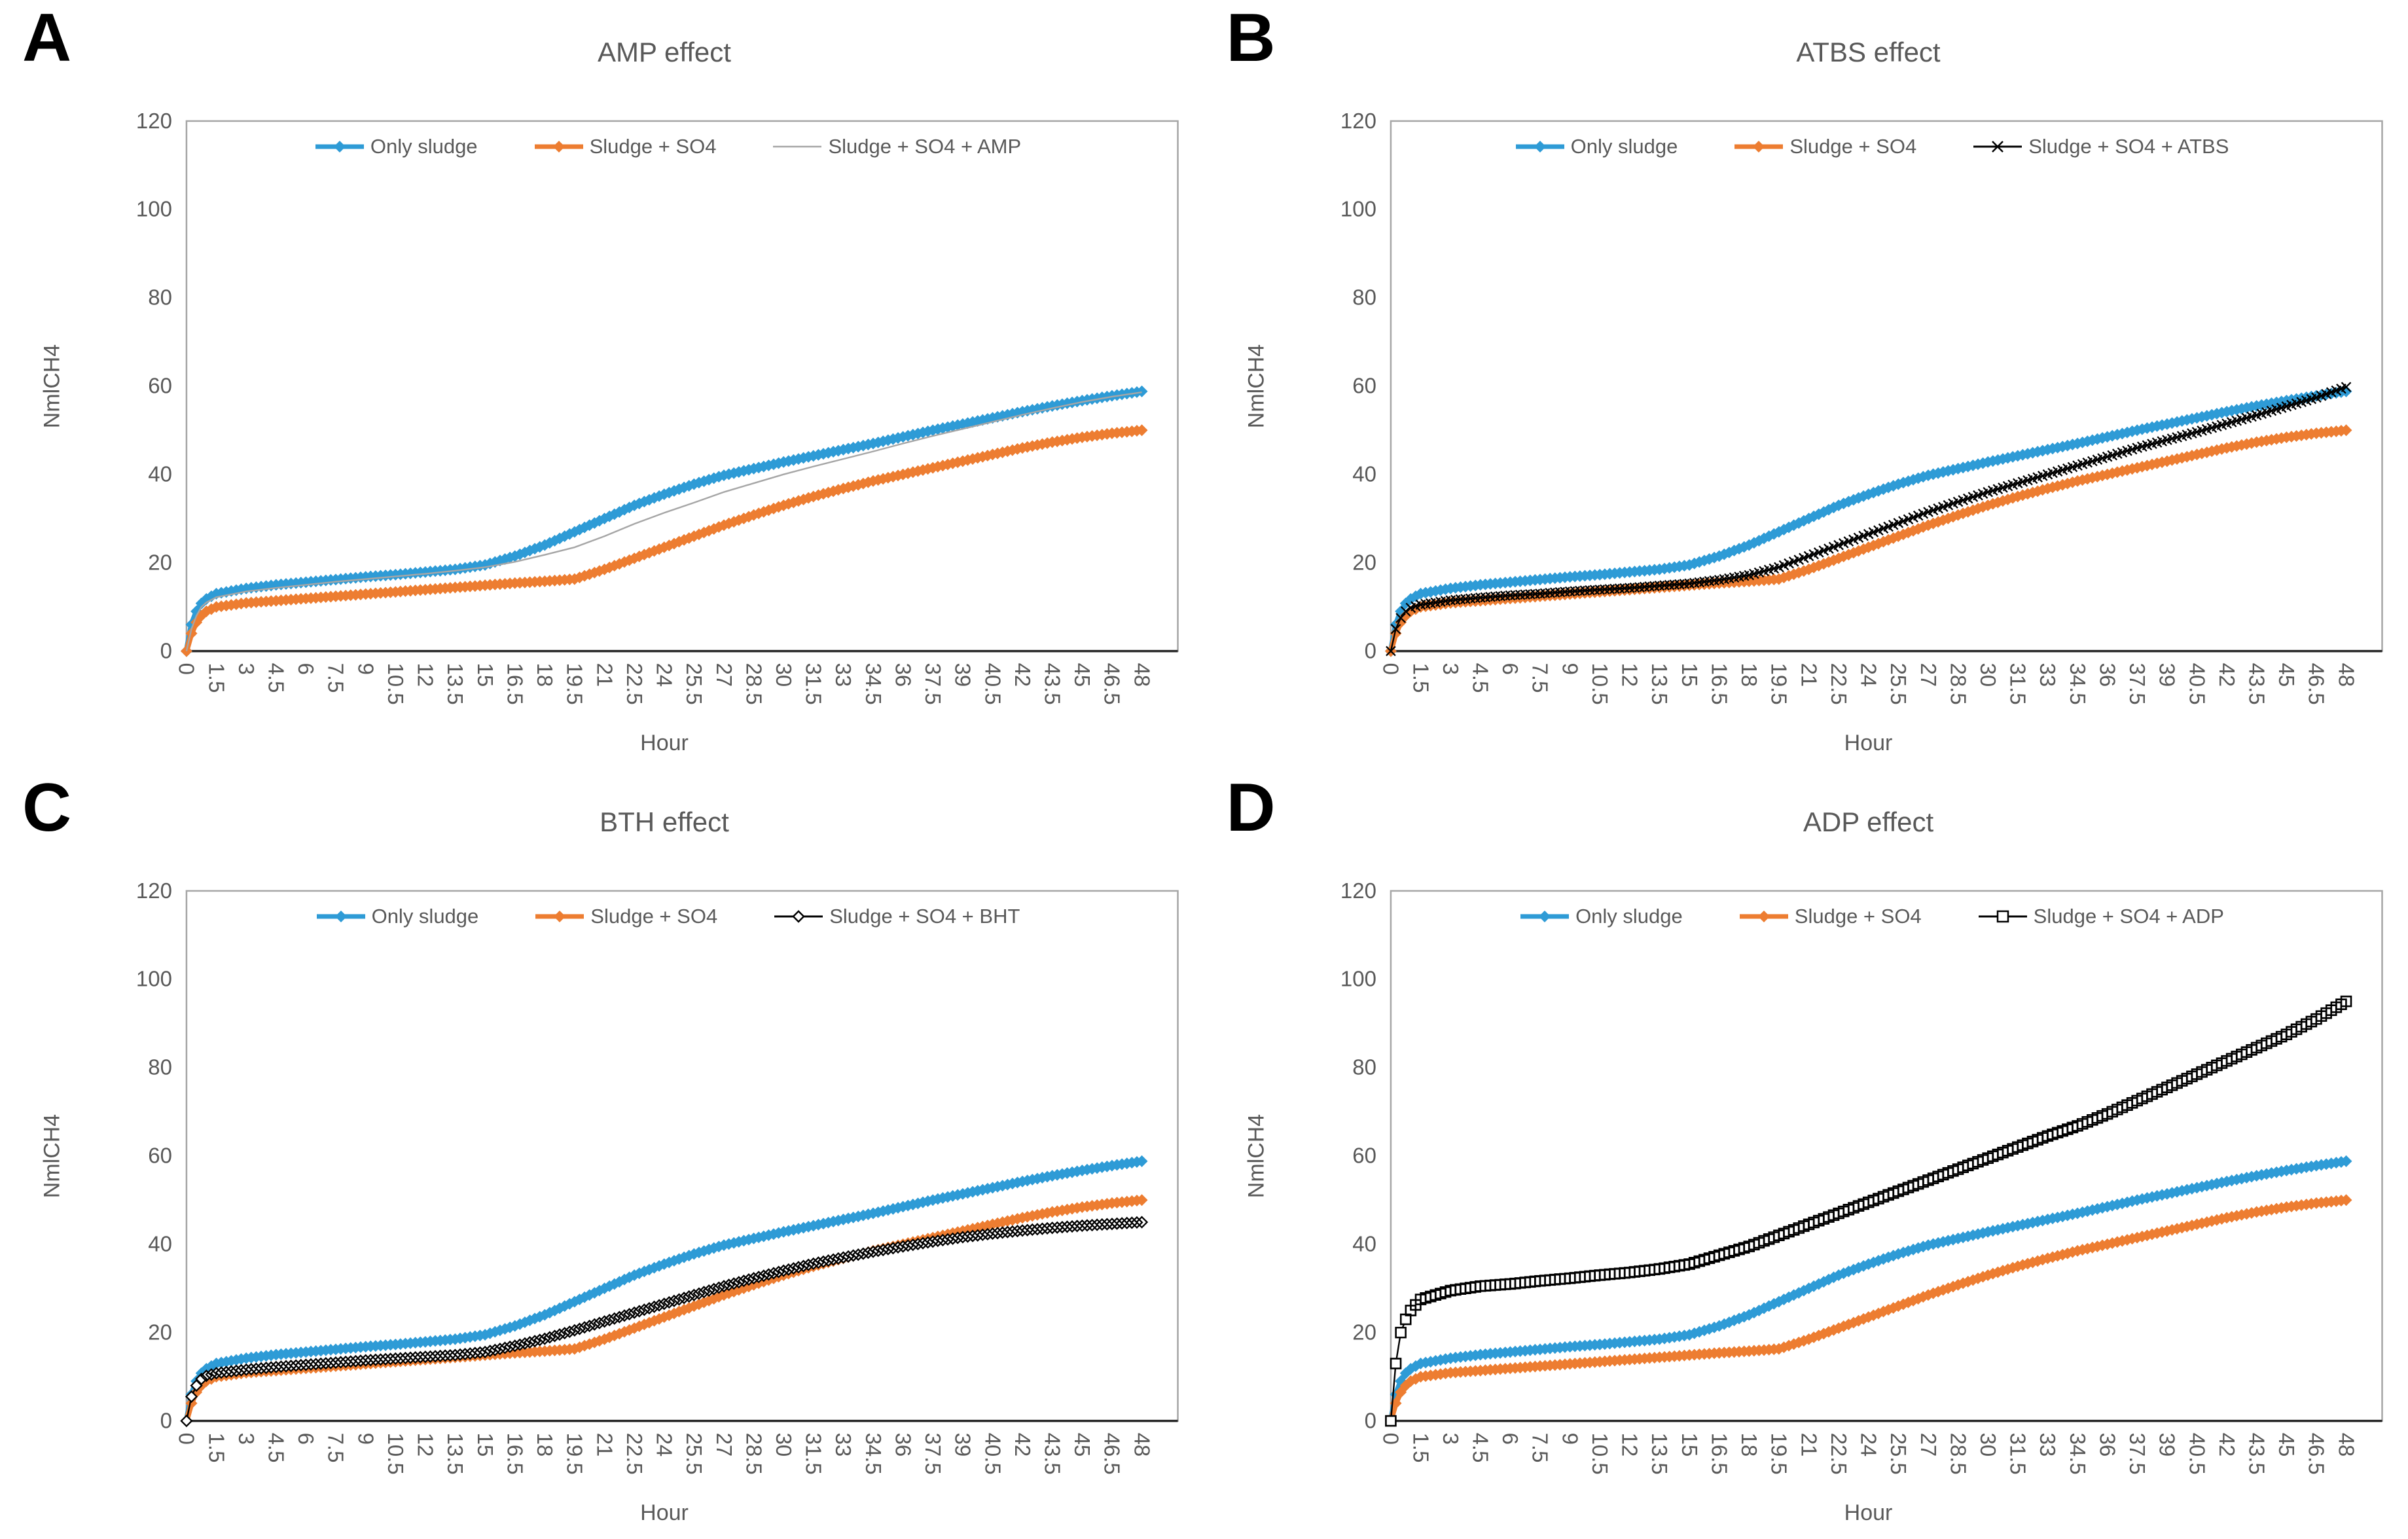 This screenshot has height=1539, width=2408. What do you see at coordinates (1570, 1438) in the screenshot?
I see `x-tick-label: 9` at bounding box center [1570, 1438].